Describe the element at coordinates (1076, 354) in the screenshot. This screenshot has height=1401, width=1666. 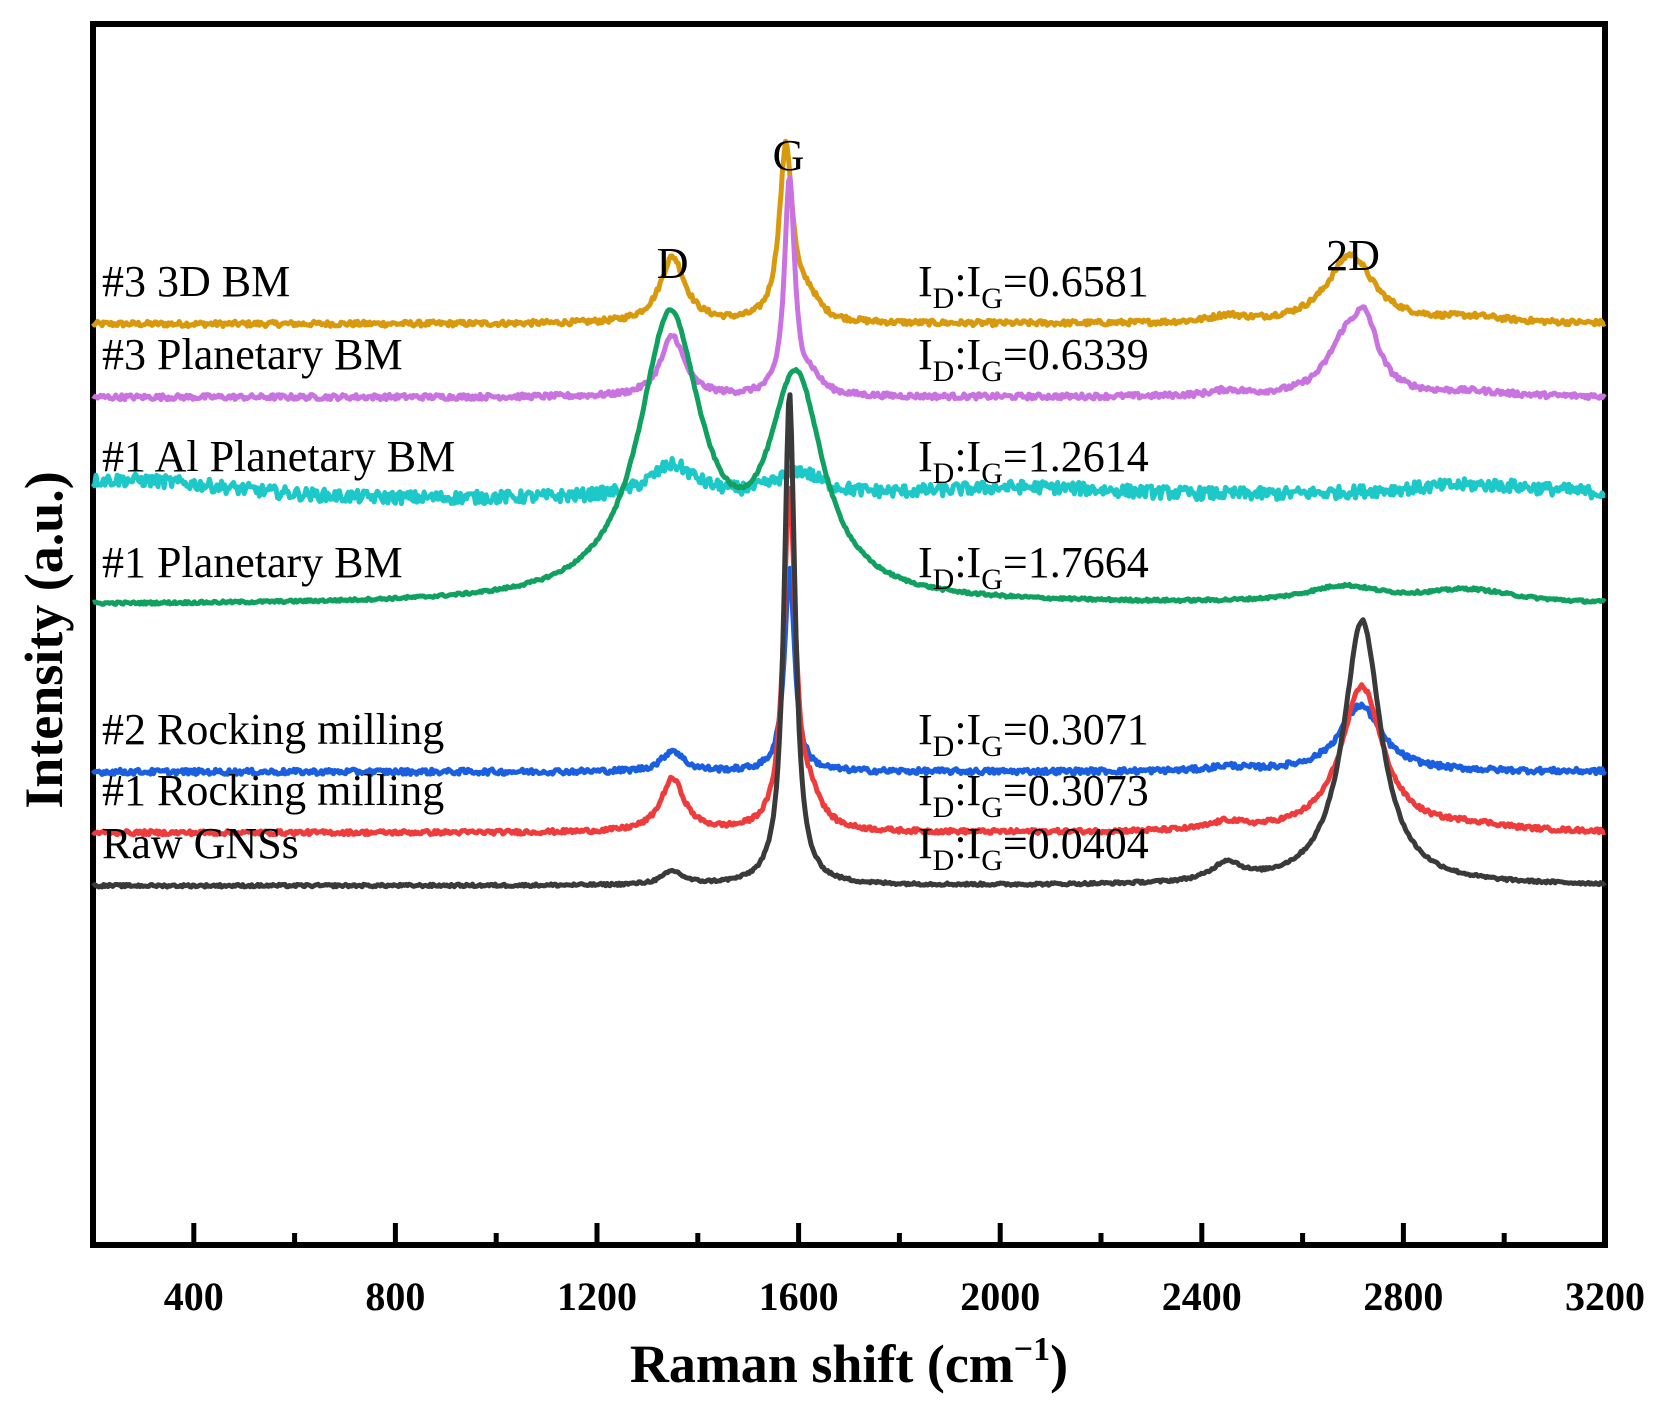
I see `ratio-value: =0.6339` at that location.